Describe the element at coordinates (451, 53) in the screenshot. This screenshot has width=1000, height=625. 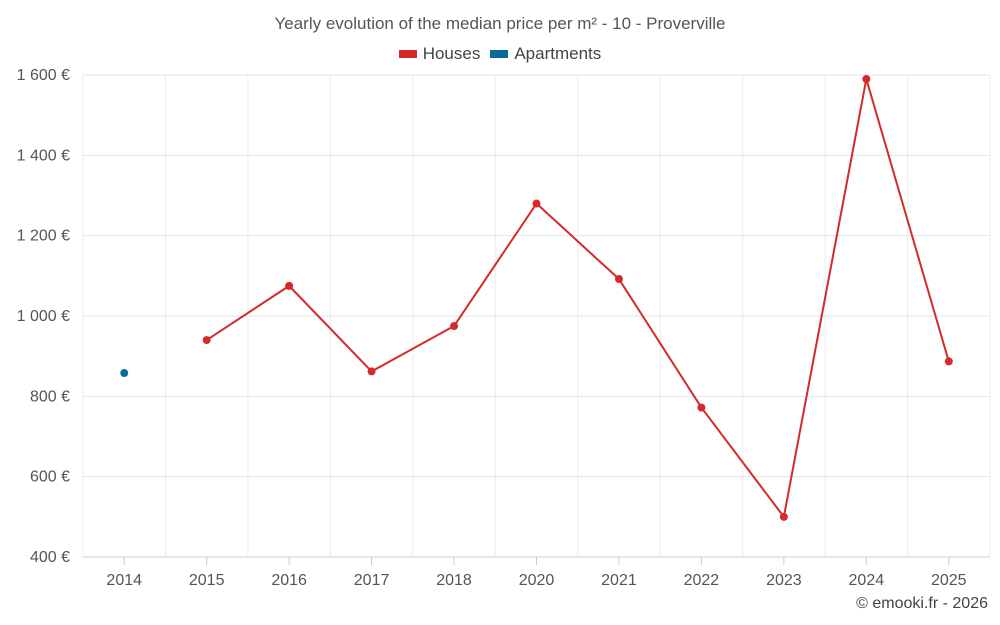
I see `legend-label-houses: Houses` at that location.